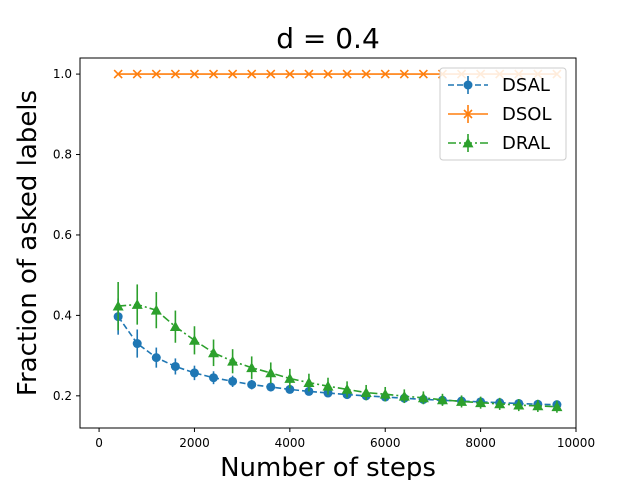  What do you see at coordinates (526, 85) in the screenshot?
I see `legend-label-dsal: DSAL` at bounding box center [526, 85].